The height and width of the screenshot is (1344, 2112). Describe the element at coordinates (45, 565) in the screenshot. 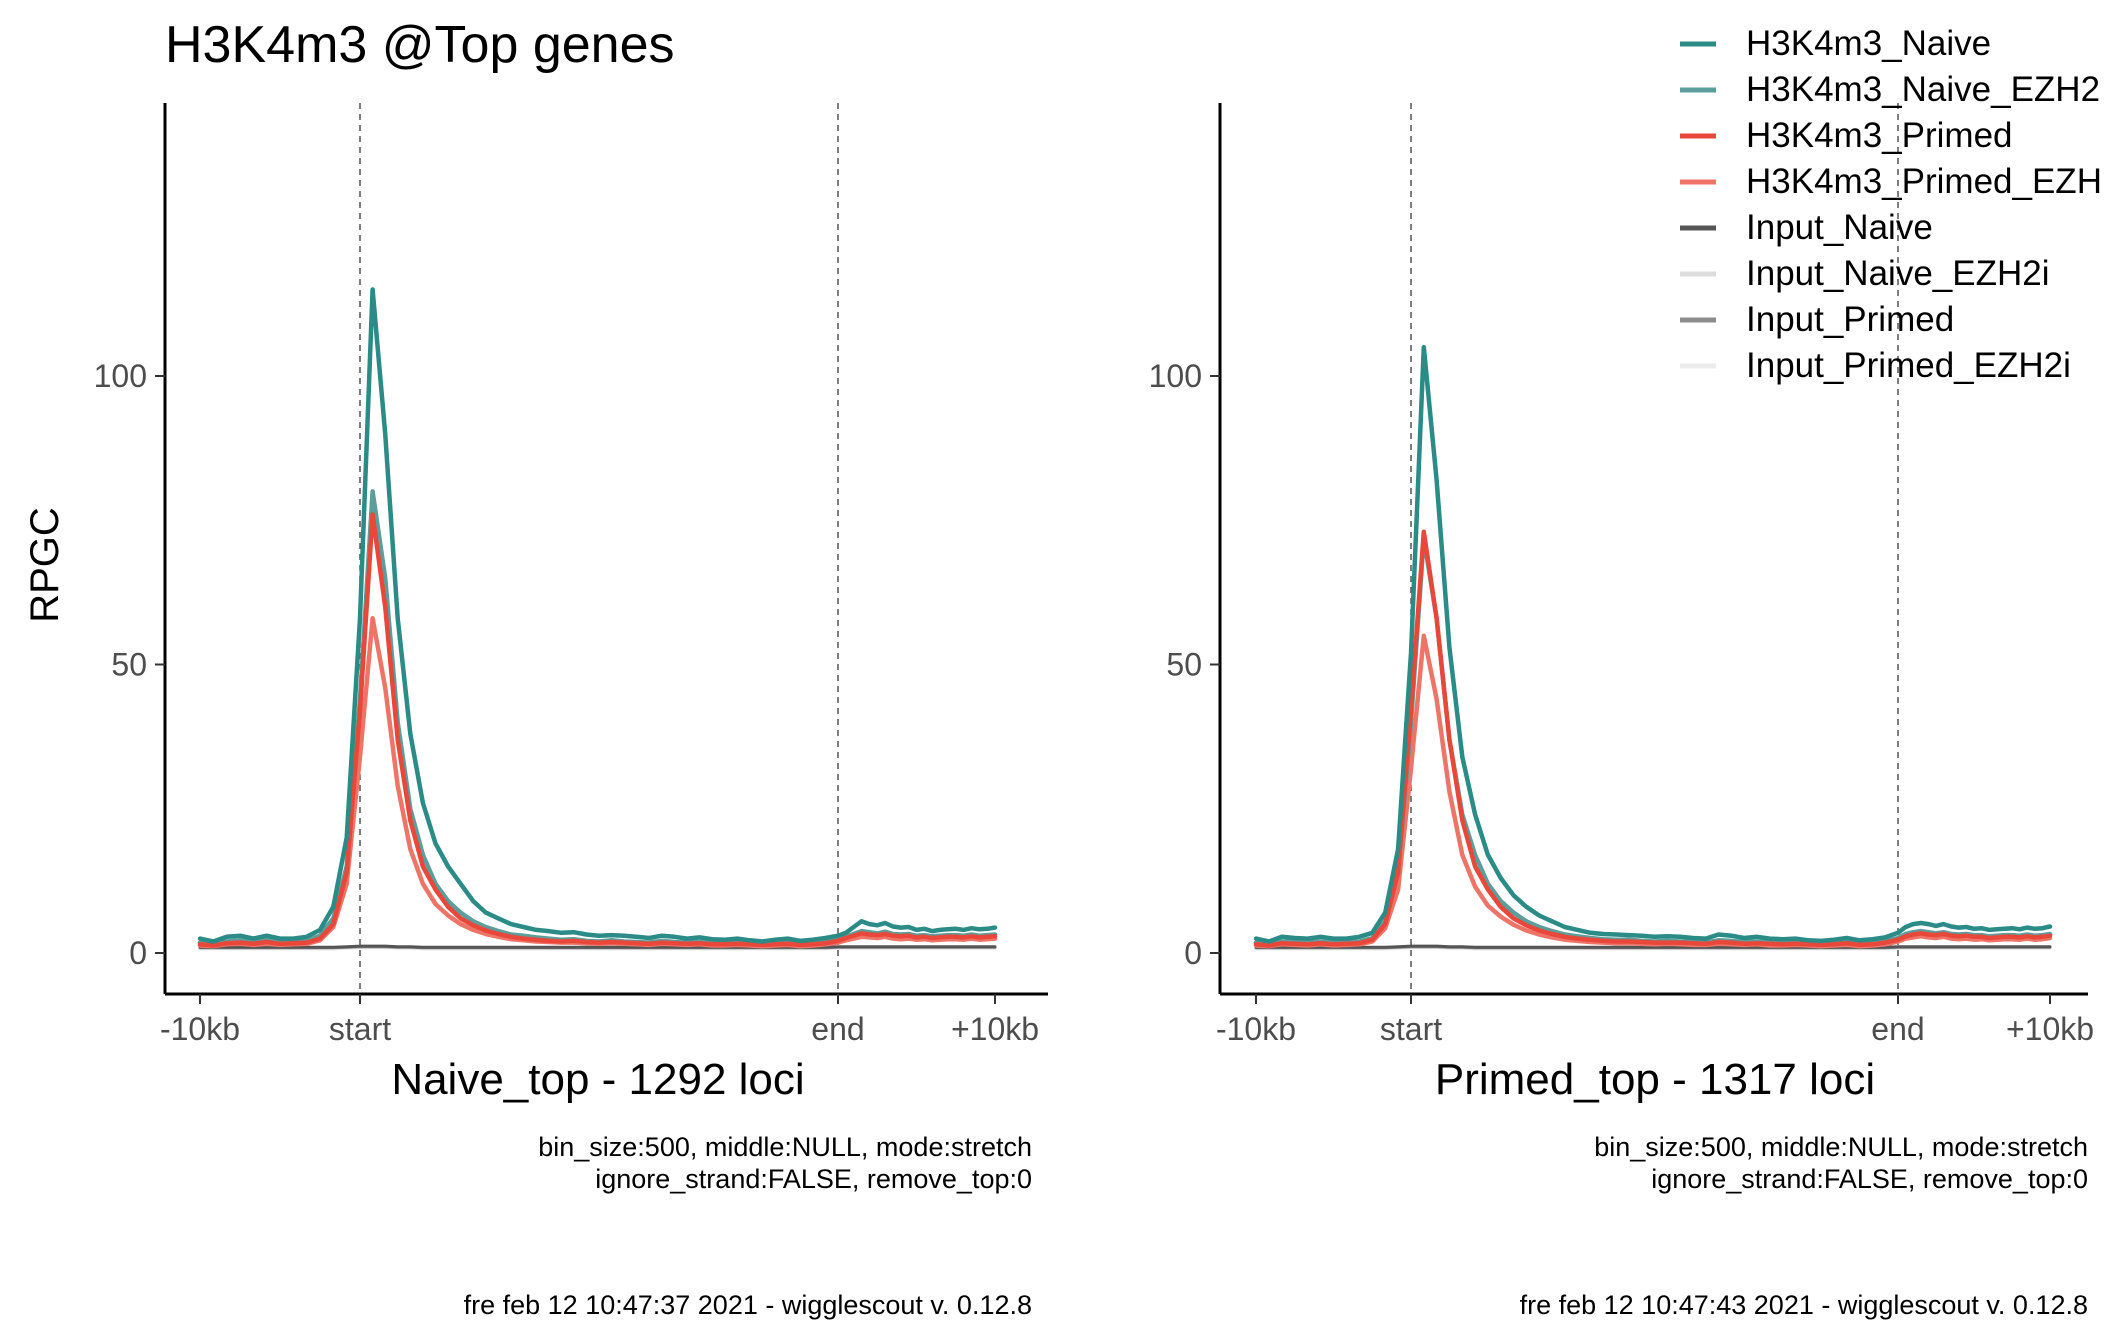

I see `y-axis-label: RPGC` at that location.